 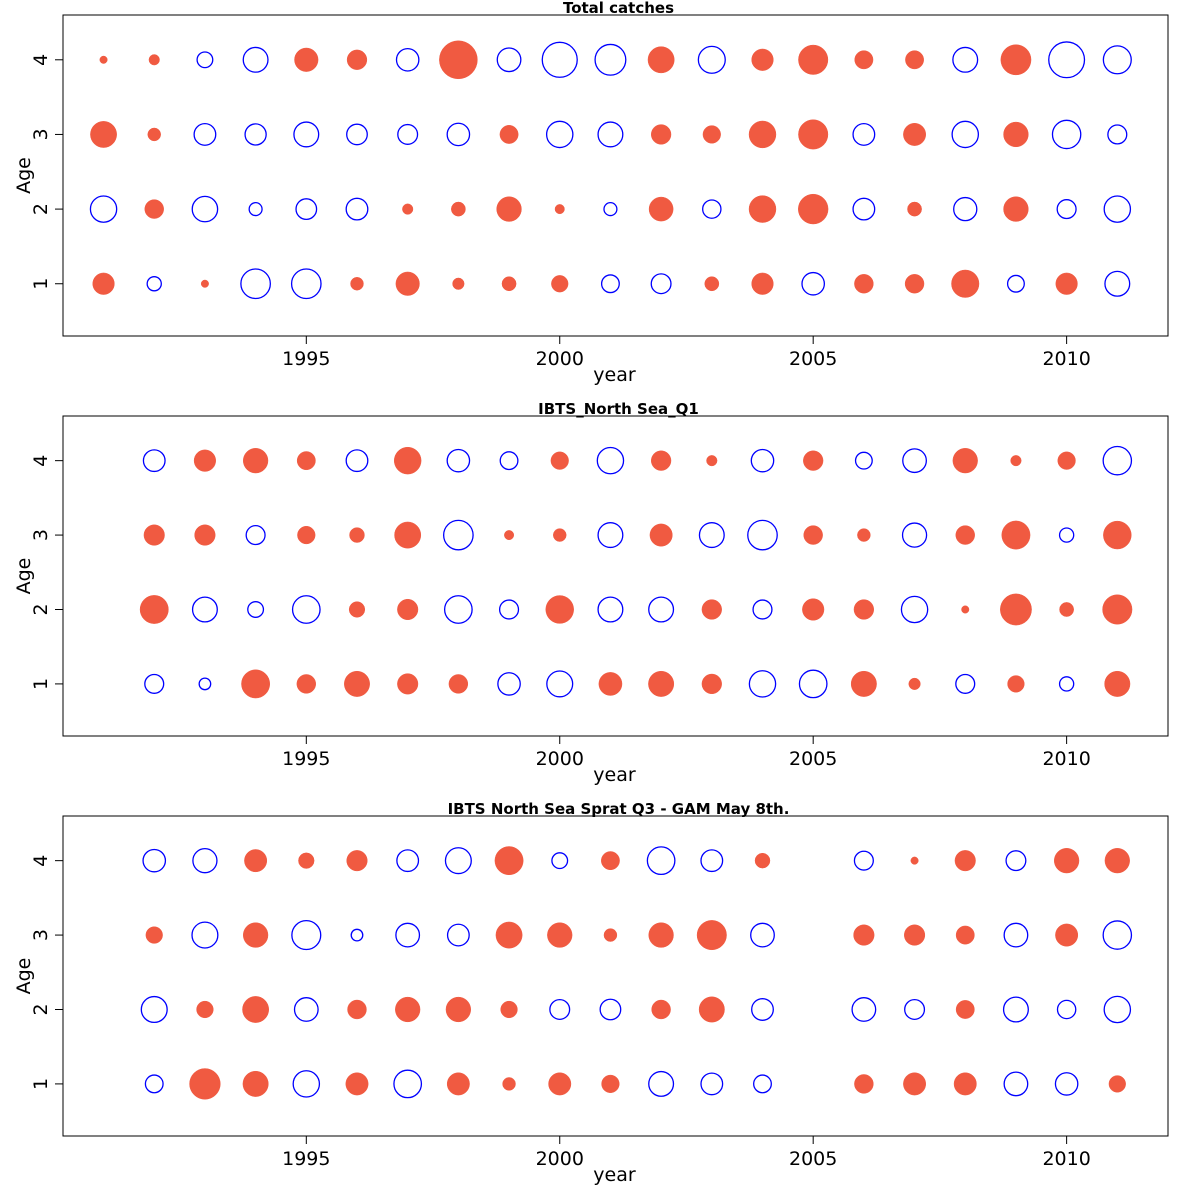 What do you see at coordinates (864, 60) in the screenshot?
I see `bubble-age4-2006` at bounding box center [864, 60].